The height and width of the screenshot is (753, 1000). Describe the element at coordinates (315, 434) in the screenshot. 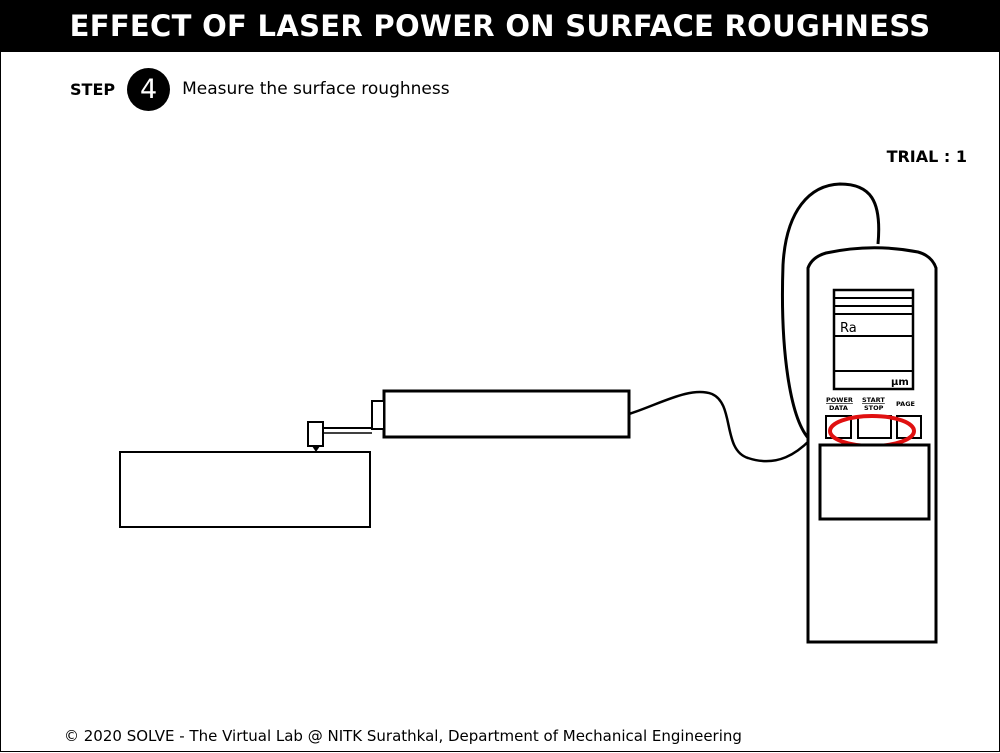

I see `probe-head` at that location.